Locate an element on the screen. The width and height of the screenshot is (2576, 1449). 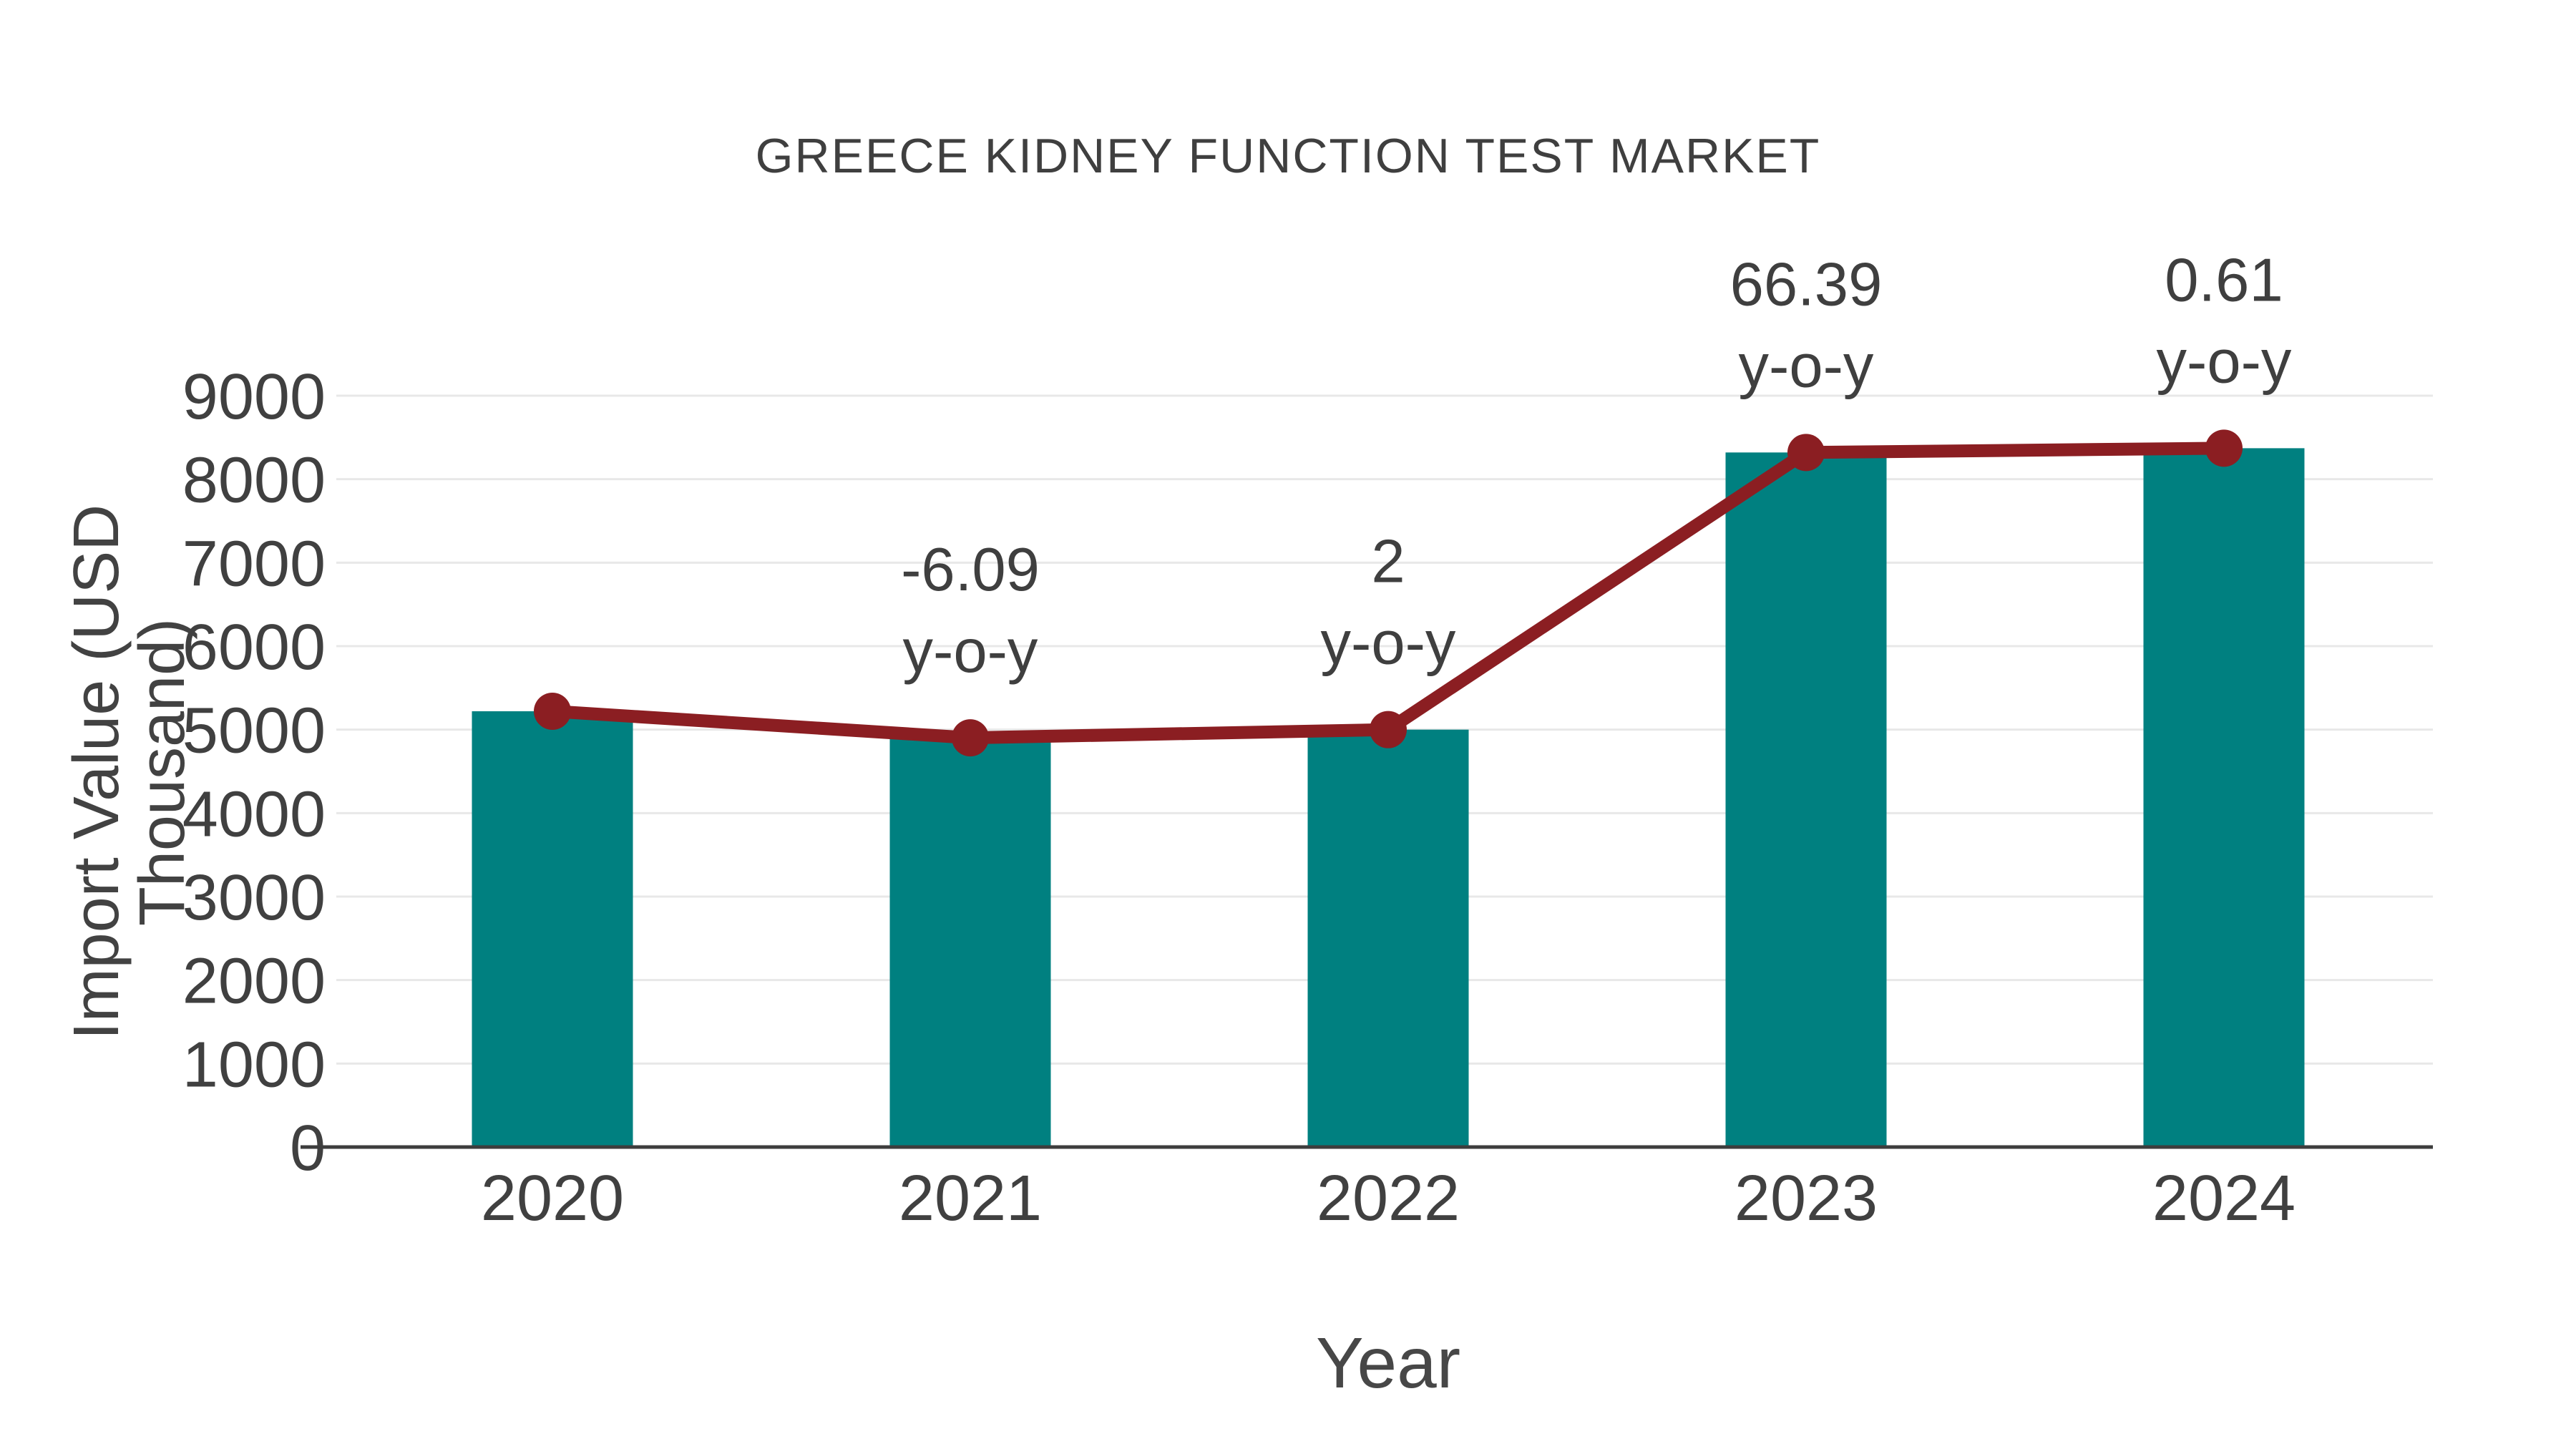
trend-marker-2020 is located at coordinates (552, 711).